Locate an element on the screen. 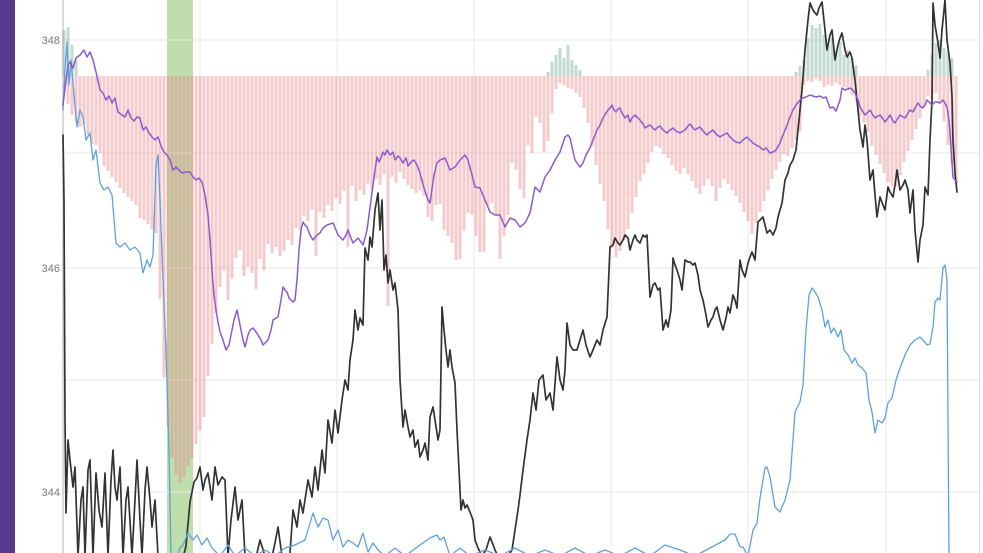 The width and height of the screenshot is (983, 553). highlight-band is located at coordinates (180, 276).